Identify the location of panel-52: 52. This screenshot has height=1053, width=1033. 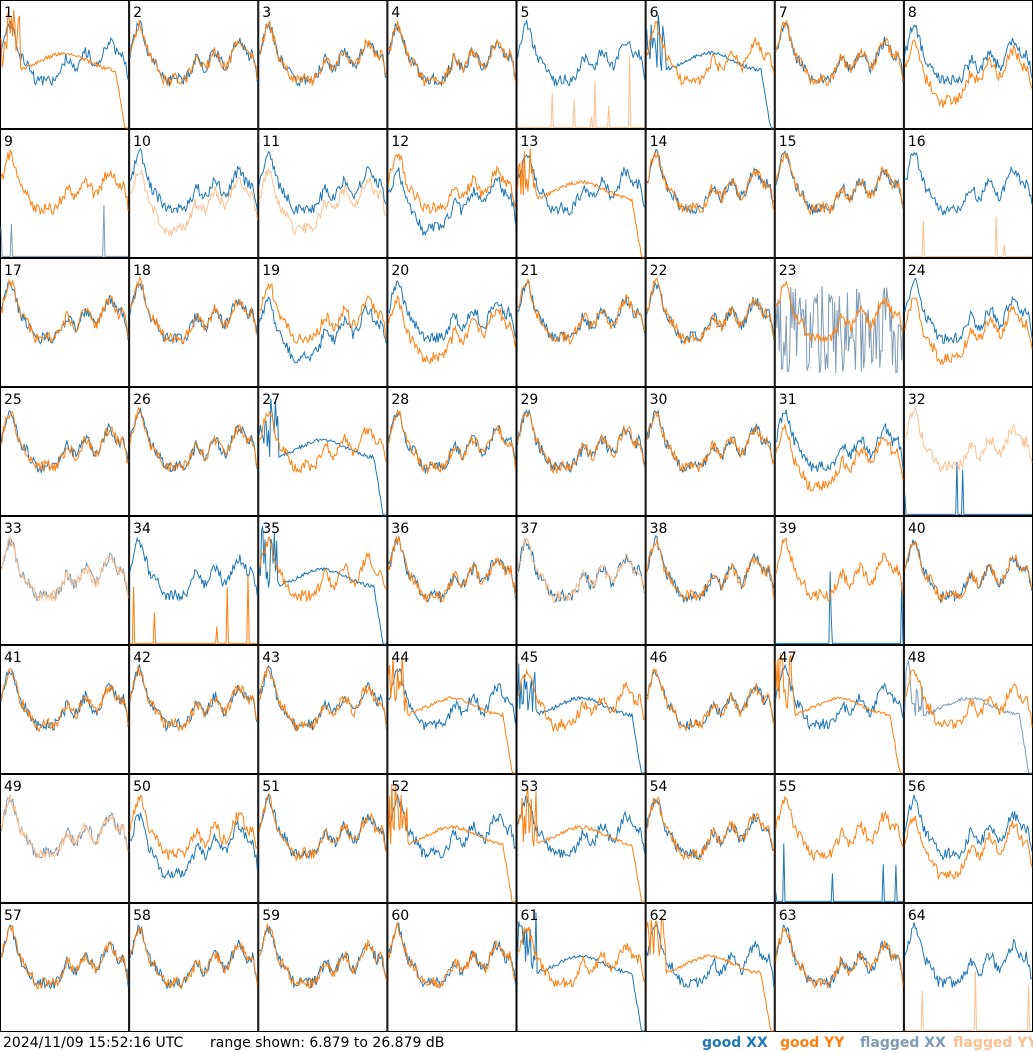
(452, 838).